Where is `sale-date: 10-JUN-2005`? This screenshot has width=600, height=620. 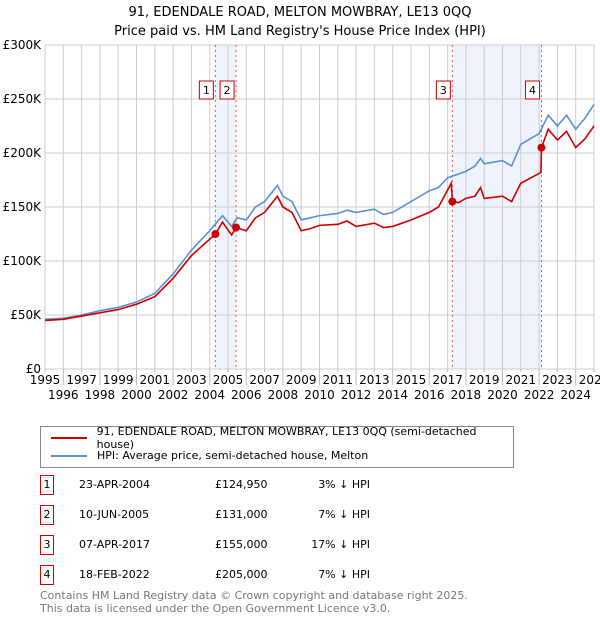
sale-date: 10-JUN-2005 is located at coordinates (114, 514).